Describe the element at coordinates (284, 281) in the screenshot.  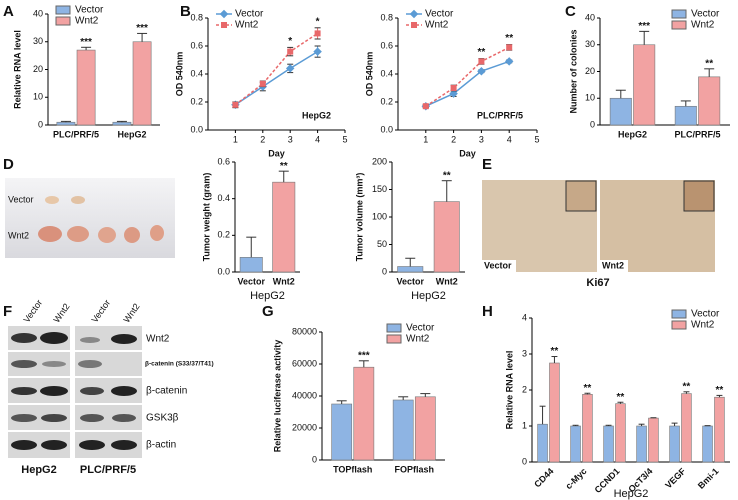
I see `x-tick-label: Wnt2` at that location.